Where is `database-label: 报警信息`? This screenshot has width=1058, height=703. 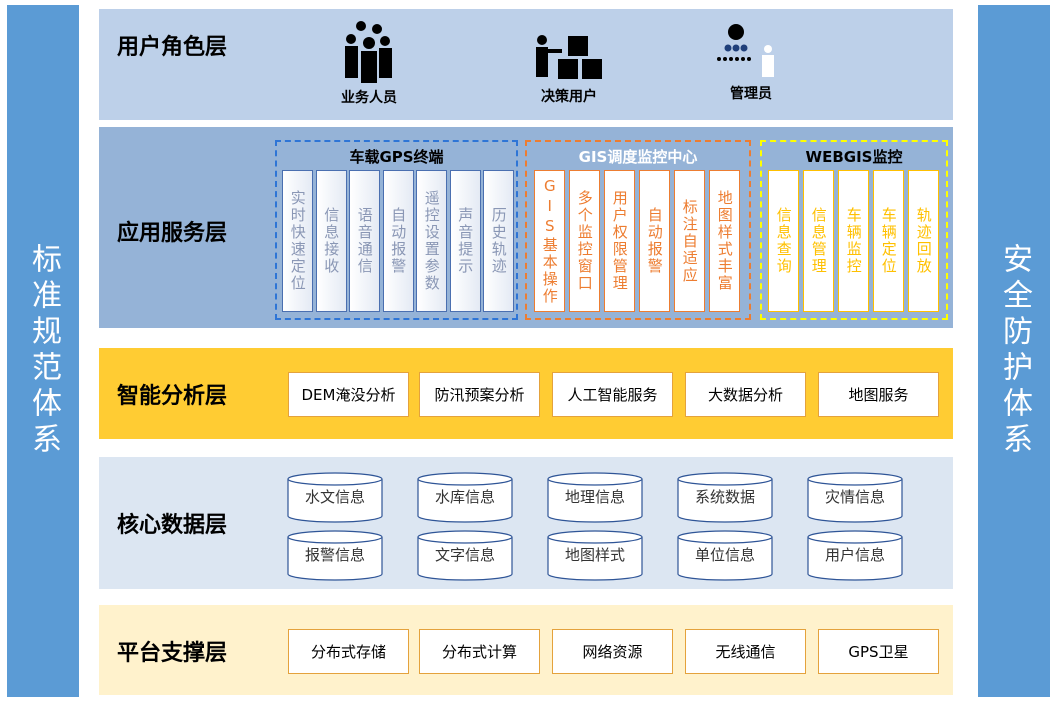 database-label: 报警信息 is located at coordinates (334, 555).